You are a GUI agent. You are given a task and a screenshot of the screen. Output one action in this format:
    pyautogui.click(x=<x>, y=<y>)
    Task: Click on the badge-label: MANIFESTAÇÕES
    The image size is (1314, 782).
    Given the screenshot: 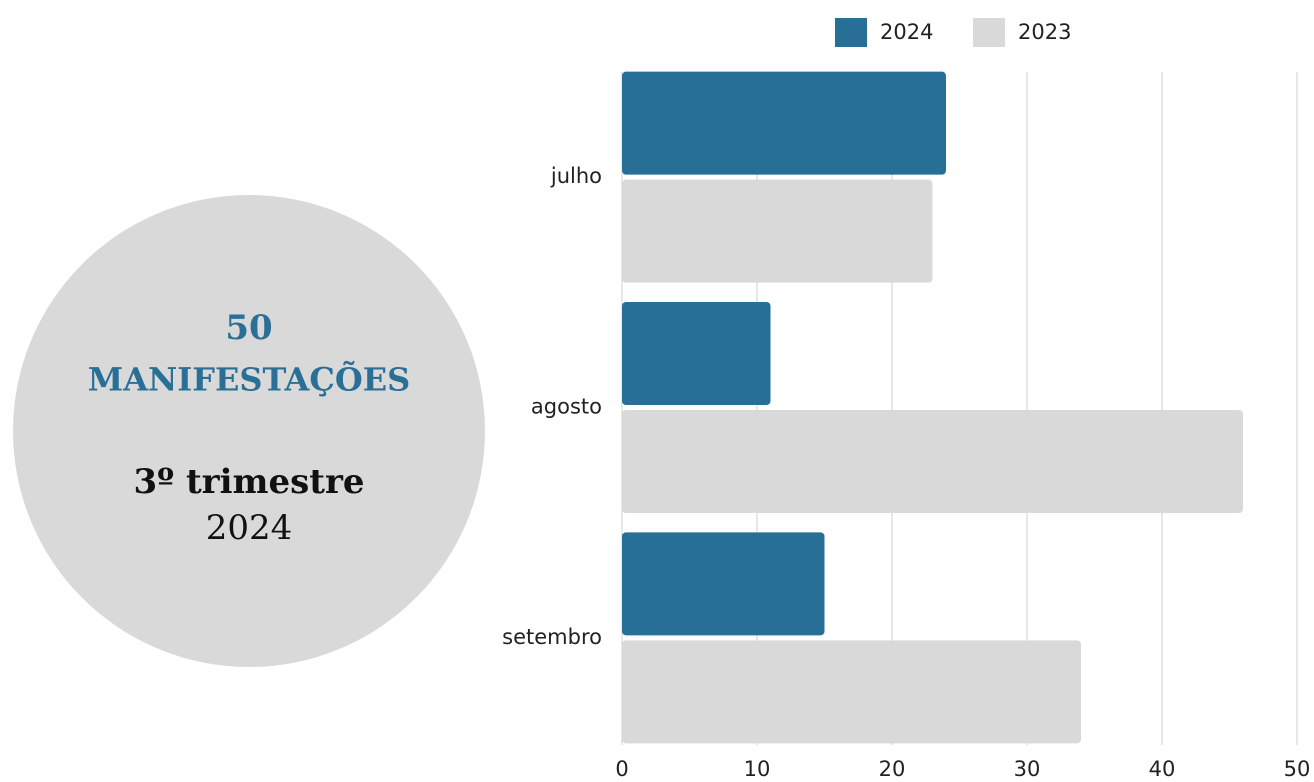 What is the action you would take?
    pyautogui.click(x=249, y=380)
    